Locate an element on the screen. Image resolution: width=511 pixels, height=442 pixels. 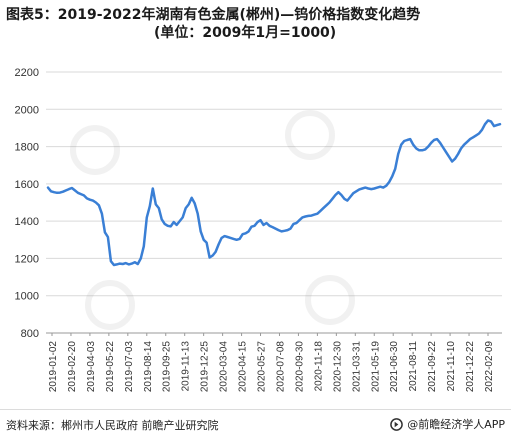
x-tick-label: 2019-07-03 is located at coordinates (129, 367).